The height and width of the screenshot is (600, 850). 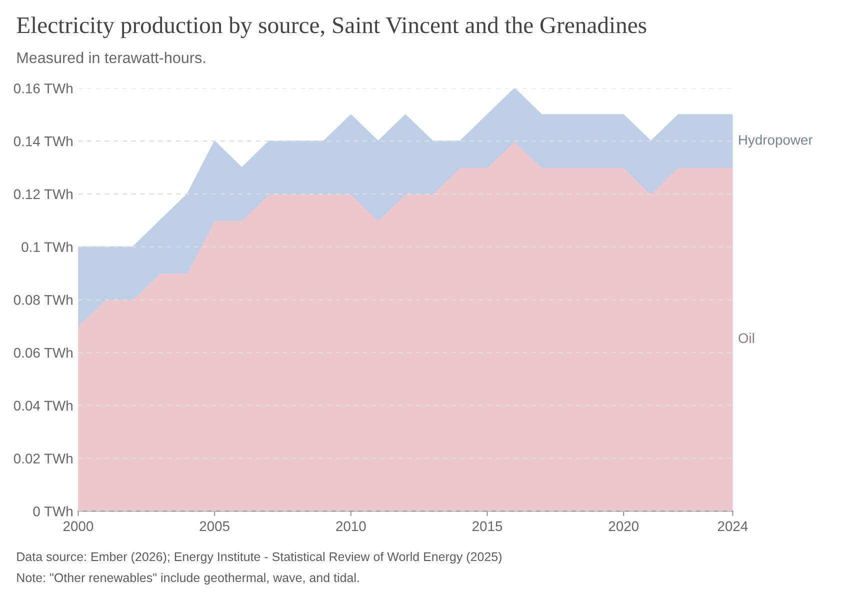 I want to click on y-tick-label: 0.06 TWh, so click(x=43, y=353).